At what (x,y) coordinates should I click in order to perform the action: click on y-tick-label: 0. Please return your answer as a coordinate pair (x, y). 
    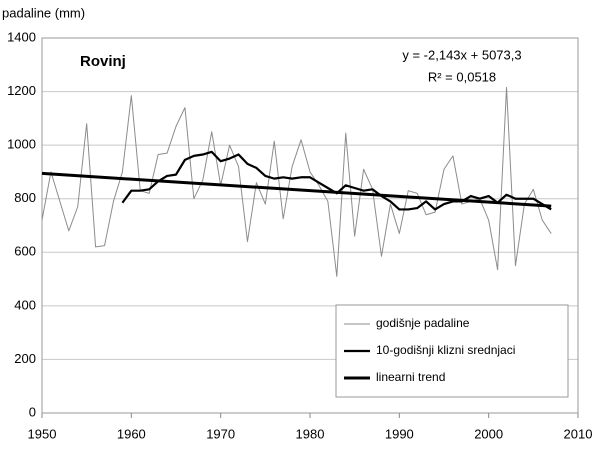
    Looking at the image, I should click on (32, 411).